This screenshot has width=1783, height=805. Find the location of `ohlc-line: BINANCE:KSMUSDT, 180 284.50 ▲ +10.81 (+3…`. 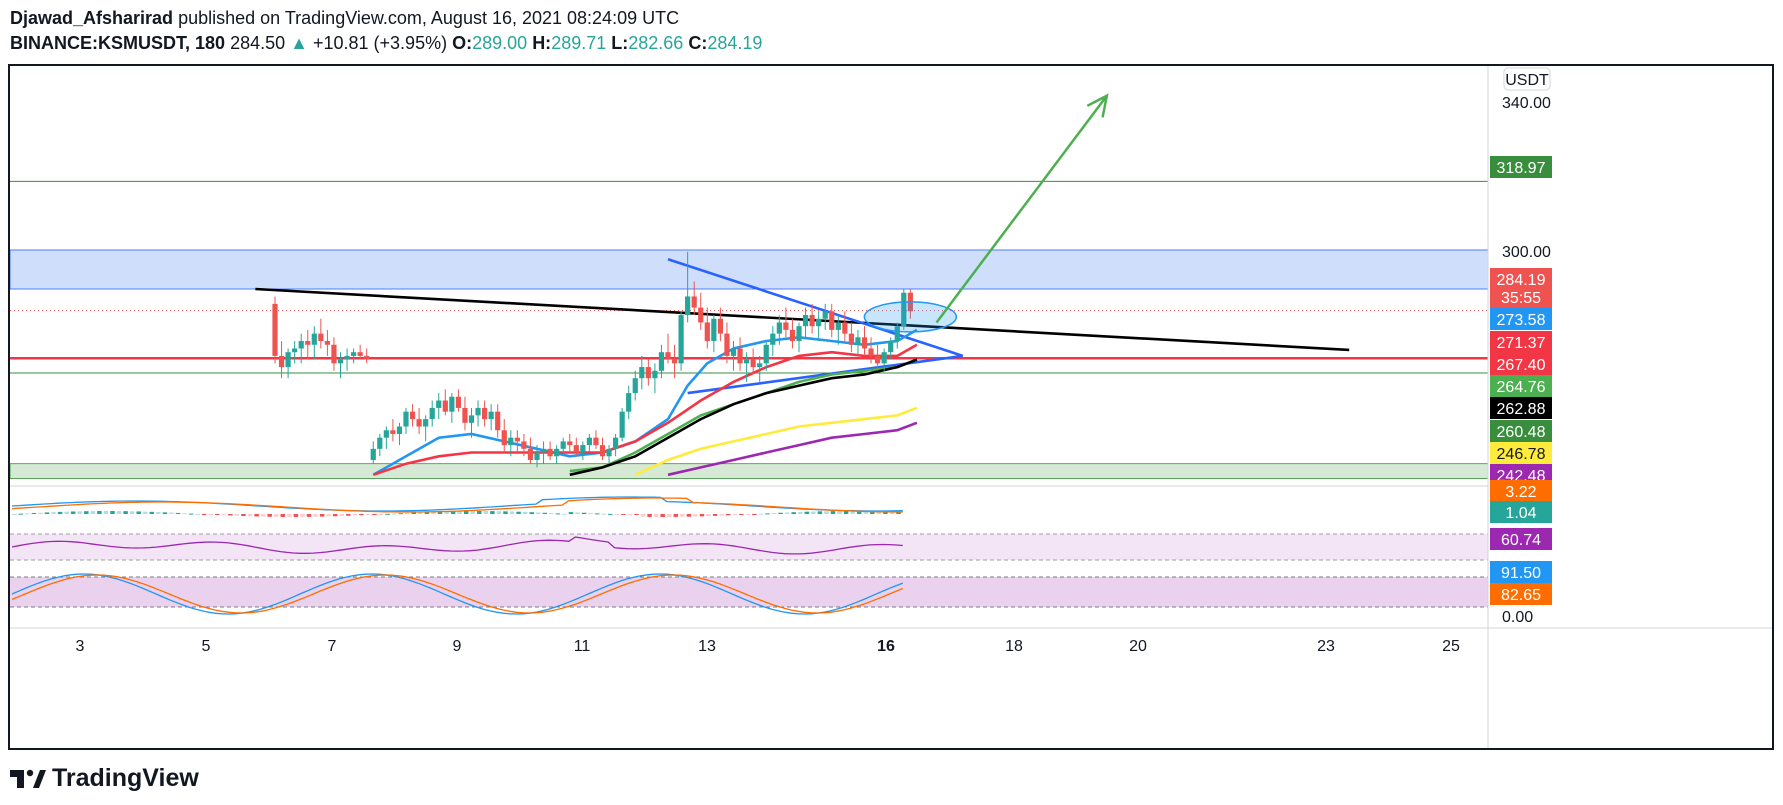

ohlc-line: BINANCE:KSMUSDT, 180 284.50 ▲ +10.81 (+3… is located at coordinates (386, 43).